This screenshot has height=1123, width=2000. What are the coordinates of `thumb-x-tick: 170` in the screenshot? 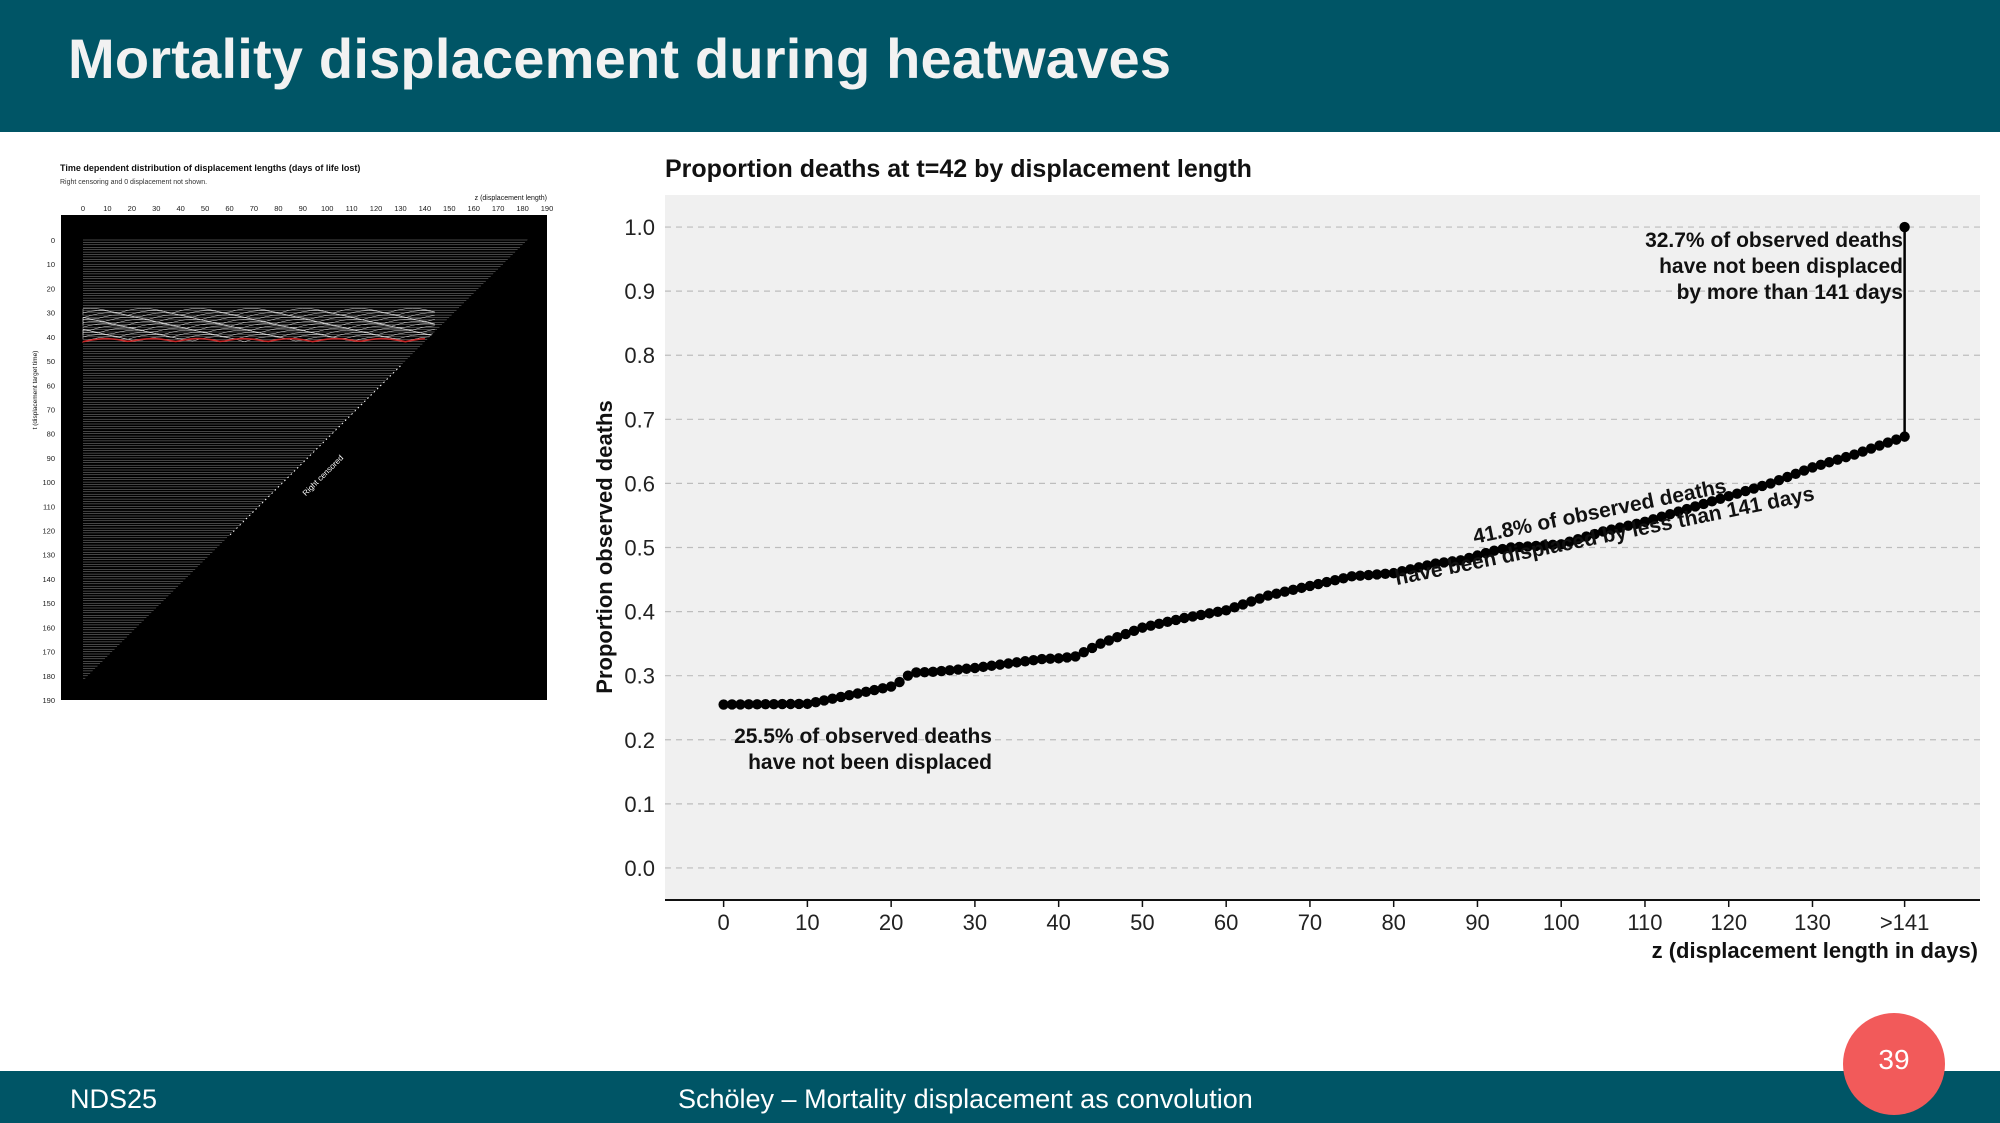 It's located at (498, 208).